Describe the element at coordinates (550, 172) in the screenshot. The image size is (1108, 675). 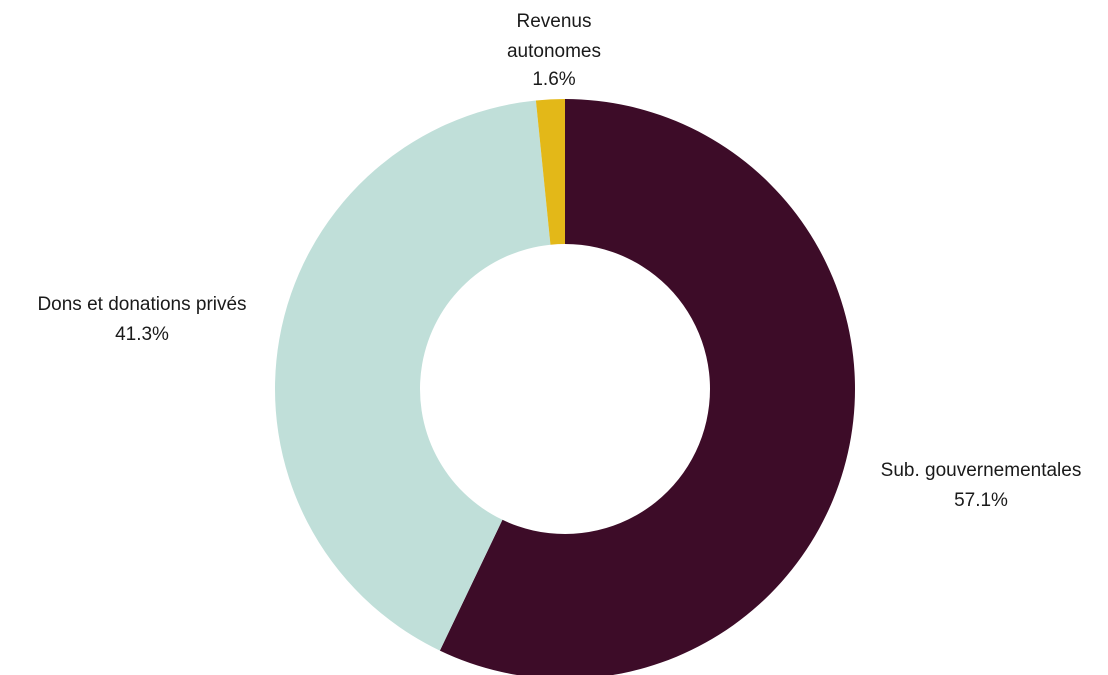
I see `slice-revenus-autonomes` at that location.